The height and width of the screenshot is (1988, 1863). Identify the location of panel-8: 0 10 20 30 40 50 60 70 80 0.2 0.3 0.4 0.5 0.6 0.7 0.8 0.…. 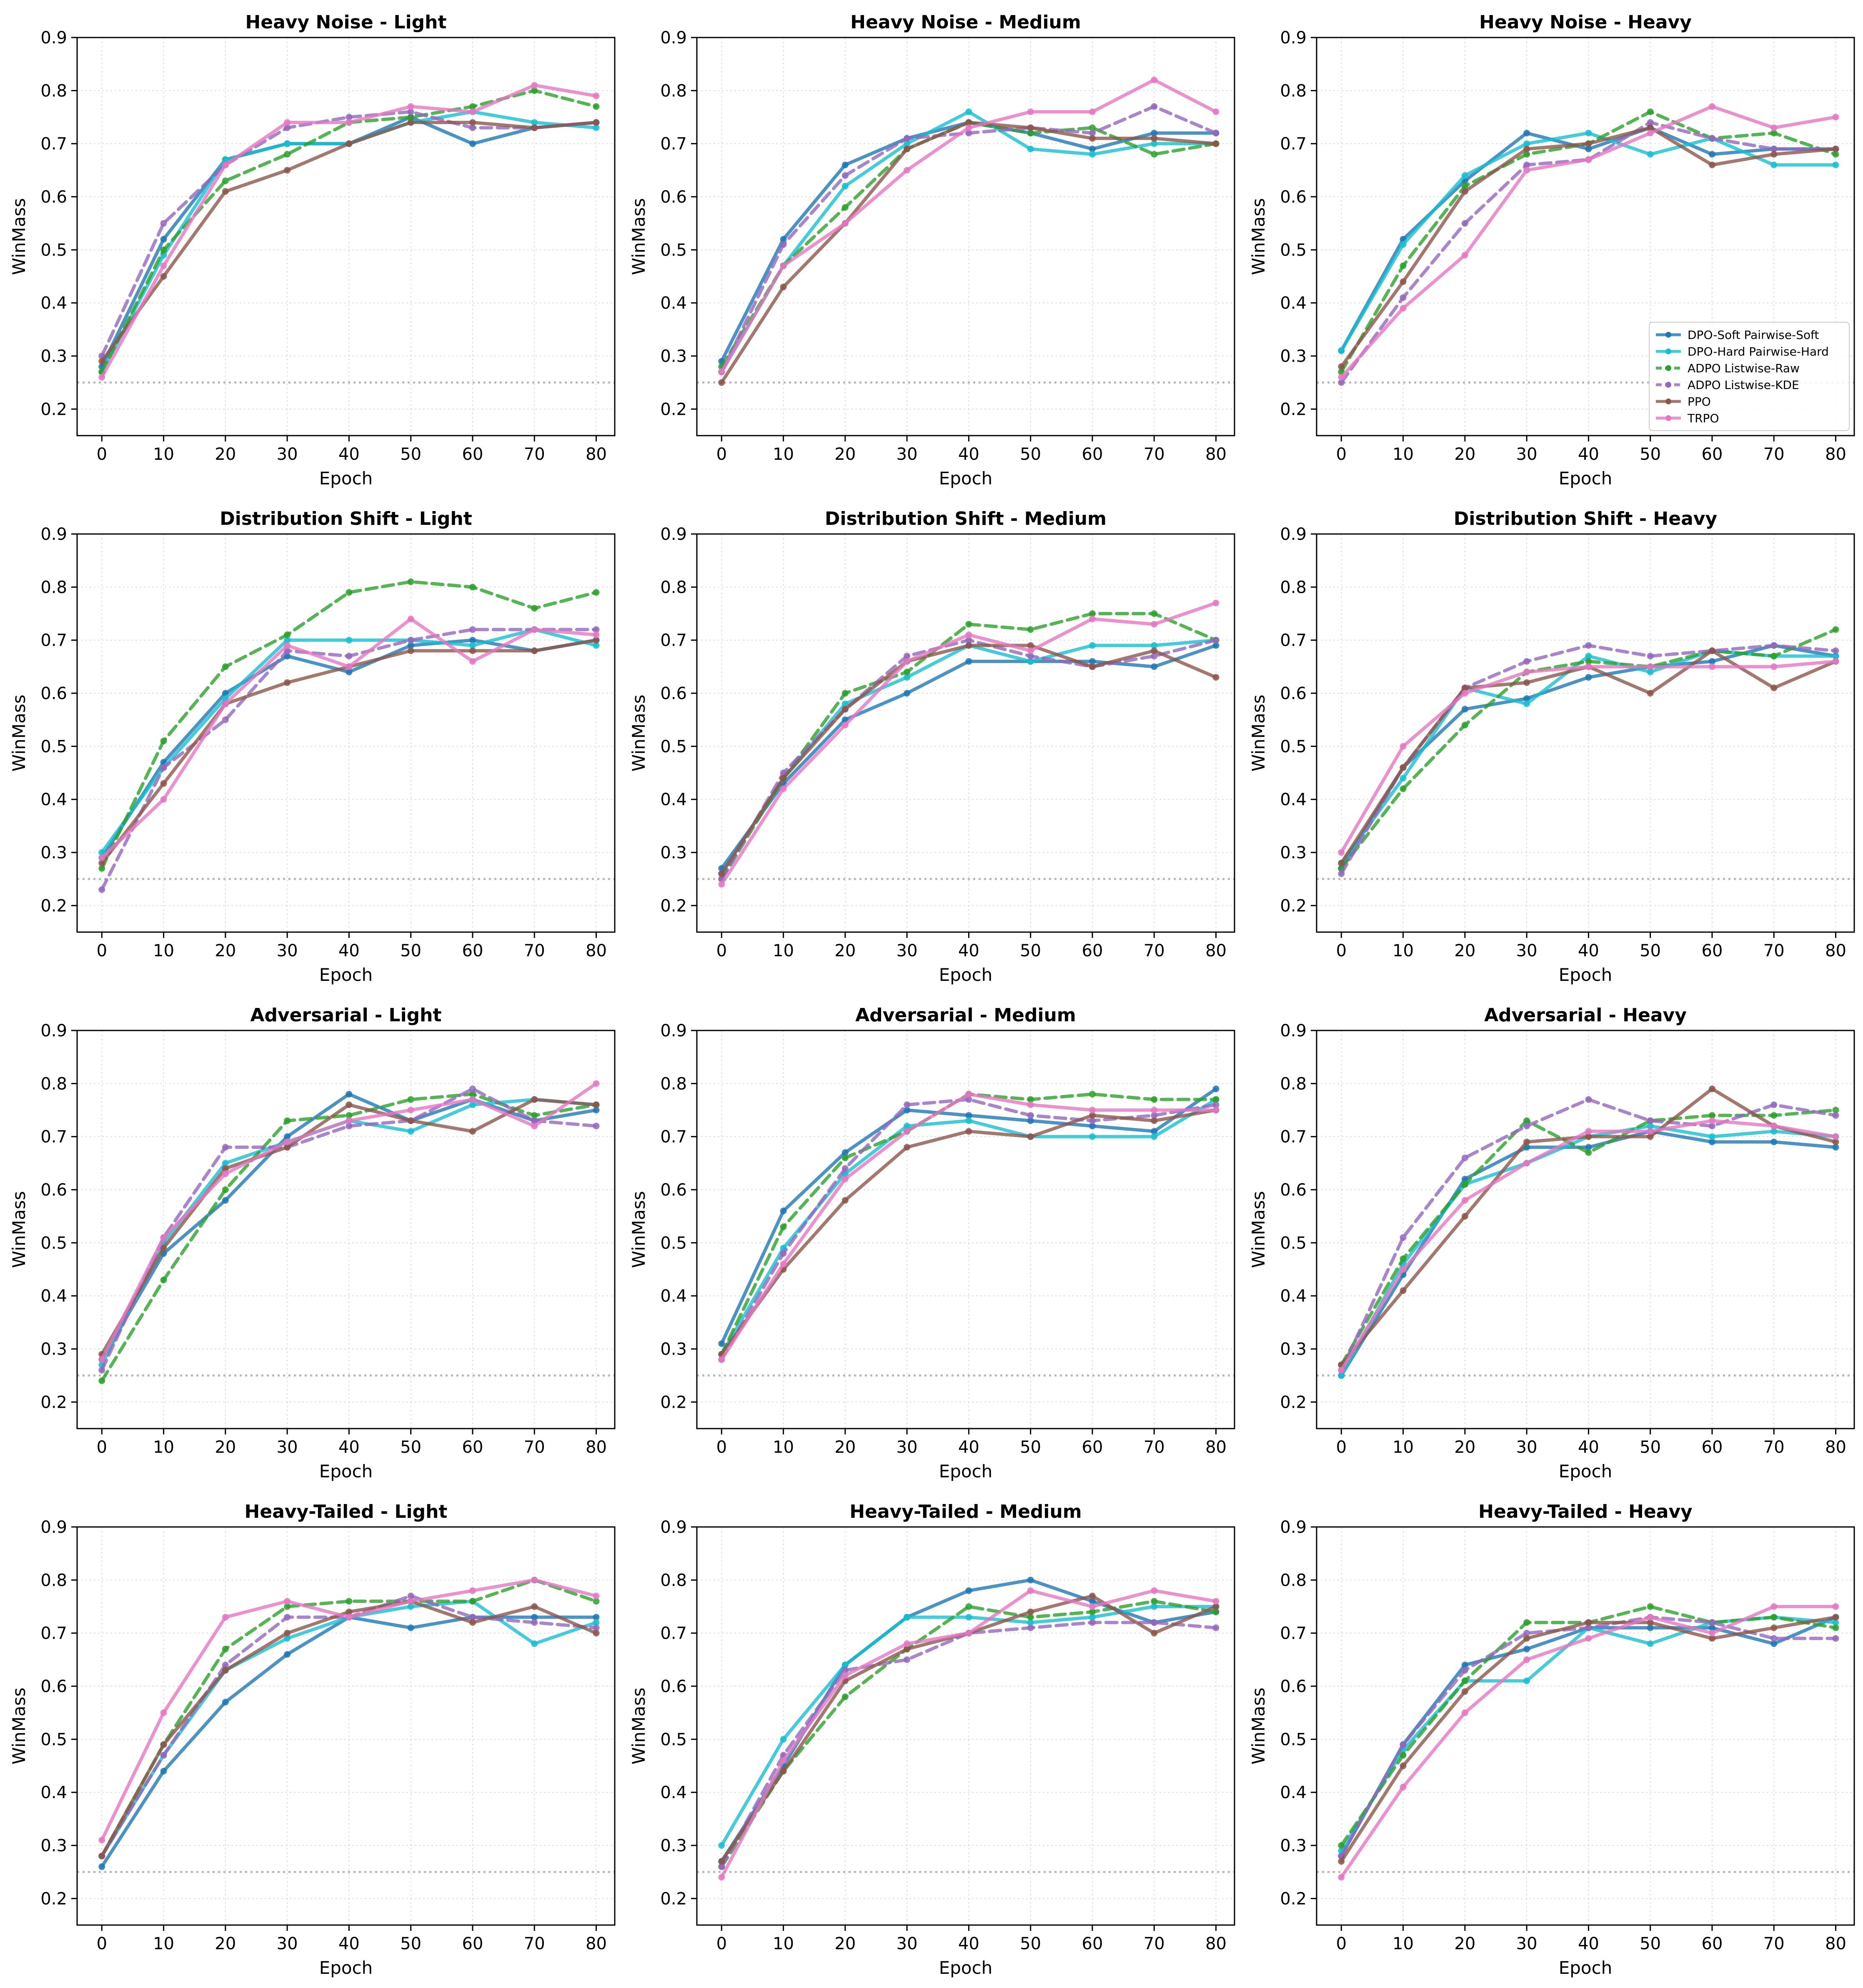
(1551, 1243).